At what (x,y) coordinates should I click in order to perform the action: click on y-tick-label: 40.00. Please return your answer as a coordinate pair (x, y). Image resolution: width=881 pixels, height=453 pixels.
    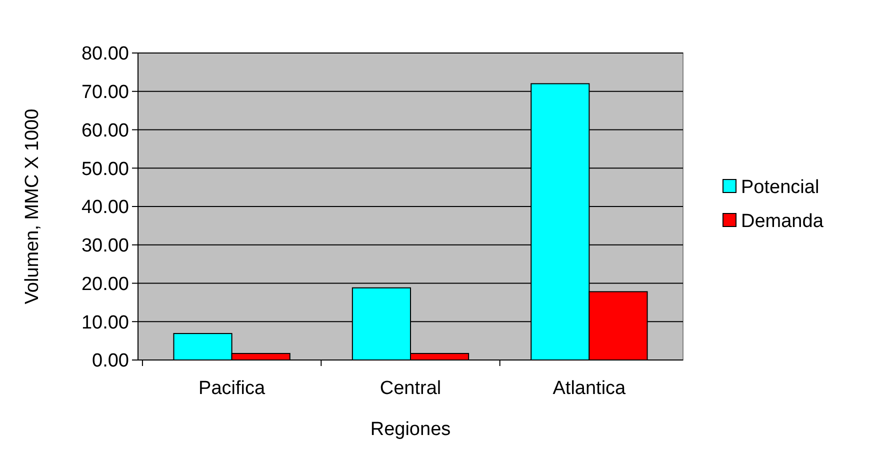
    Looking at the image, I should click on (105, 207).